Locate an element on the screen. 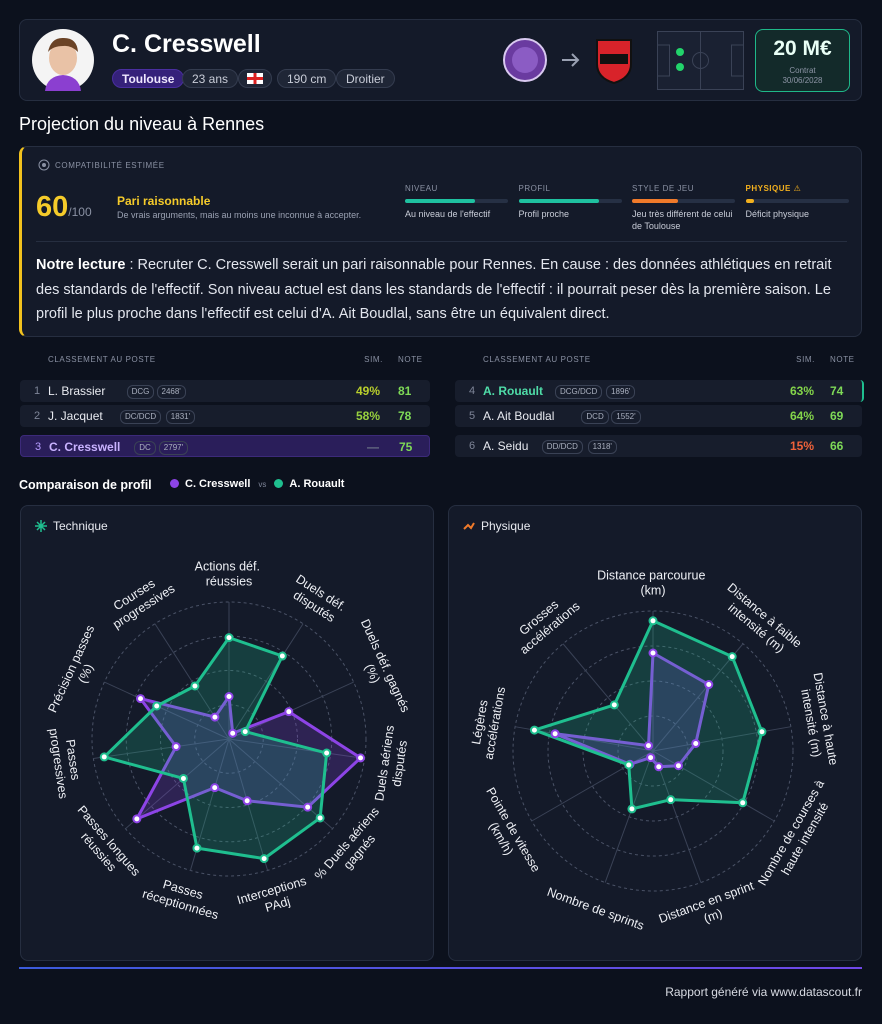 The width and height of the screenshot is (882, 1024). target-icon is located at coordinates (44, 165).